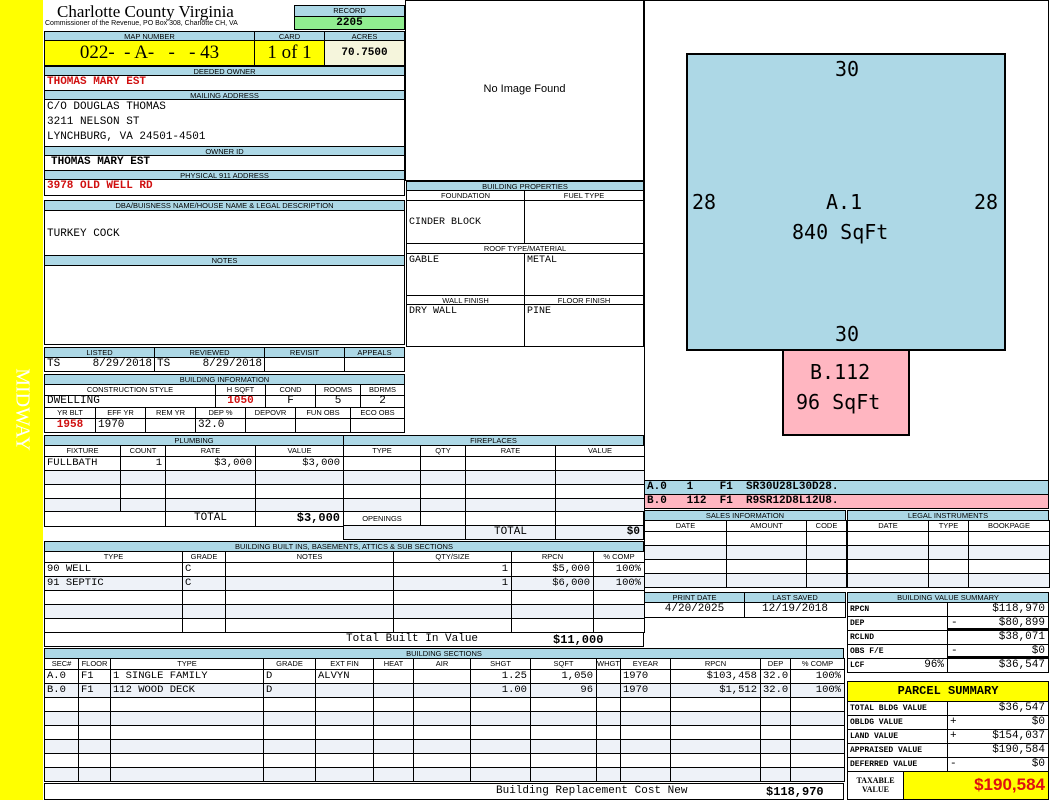  Describe the element at coordinates (54, 364) in the screenshot. I see `listed-by: TS` at that location.